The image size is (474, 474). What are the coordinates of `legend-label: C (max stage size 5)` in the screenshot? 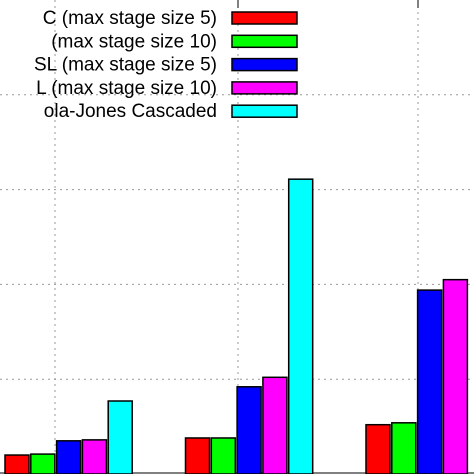 It's located at (130, 18).